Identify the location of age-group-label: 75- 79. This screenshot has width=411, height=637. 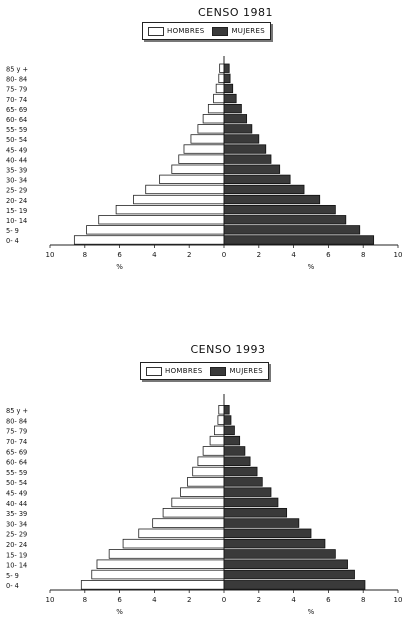
(16, 90).